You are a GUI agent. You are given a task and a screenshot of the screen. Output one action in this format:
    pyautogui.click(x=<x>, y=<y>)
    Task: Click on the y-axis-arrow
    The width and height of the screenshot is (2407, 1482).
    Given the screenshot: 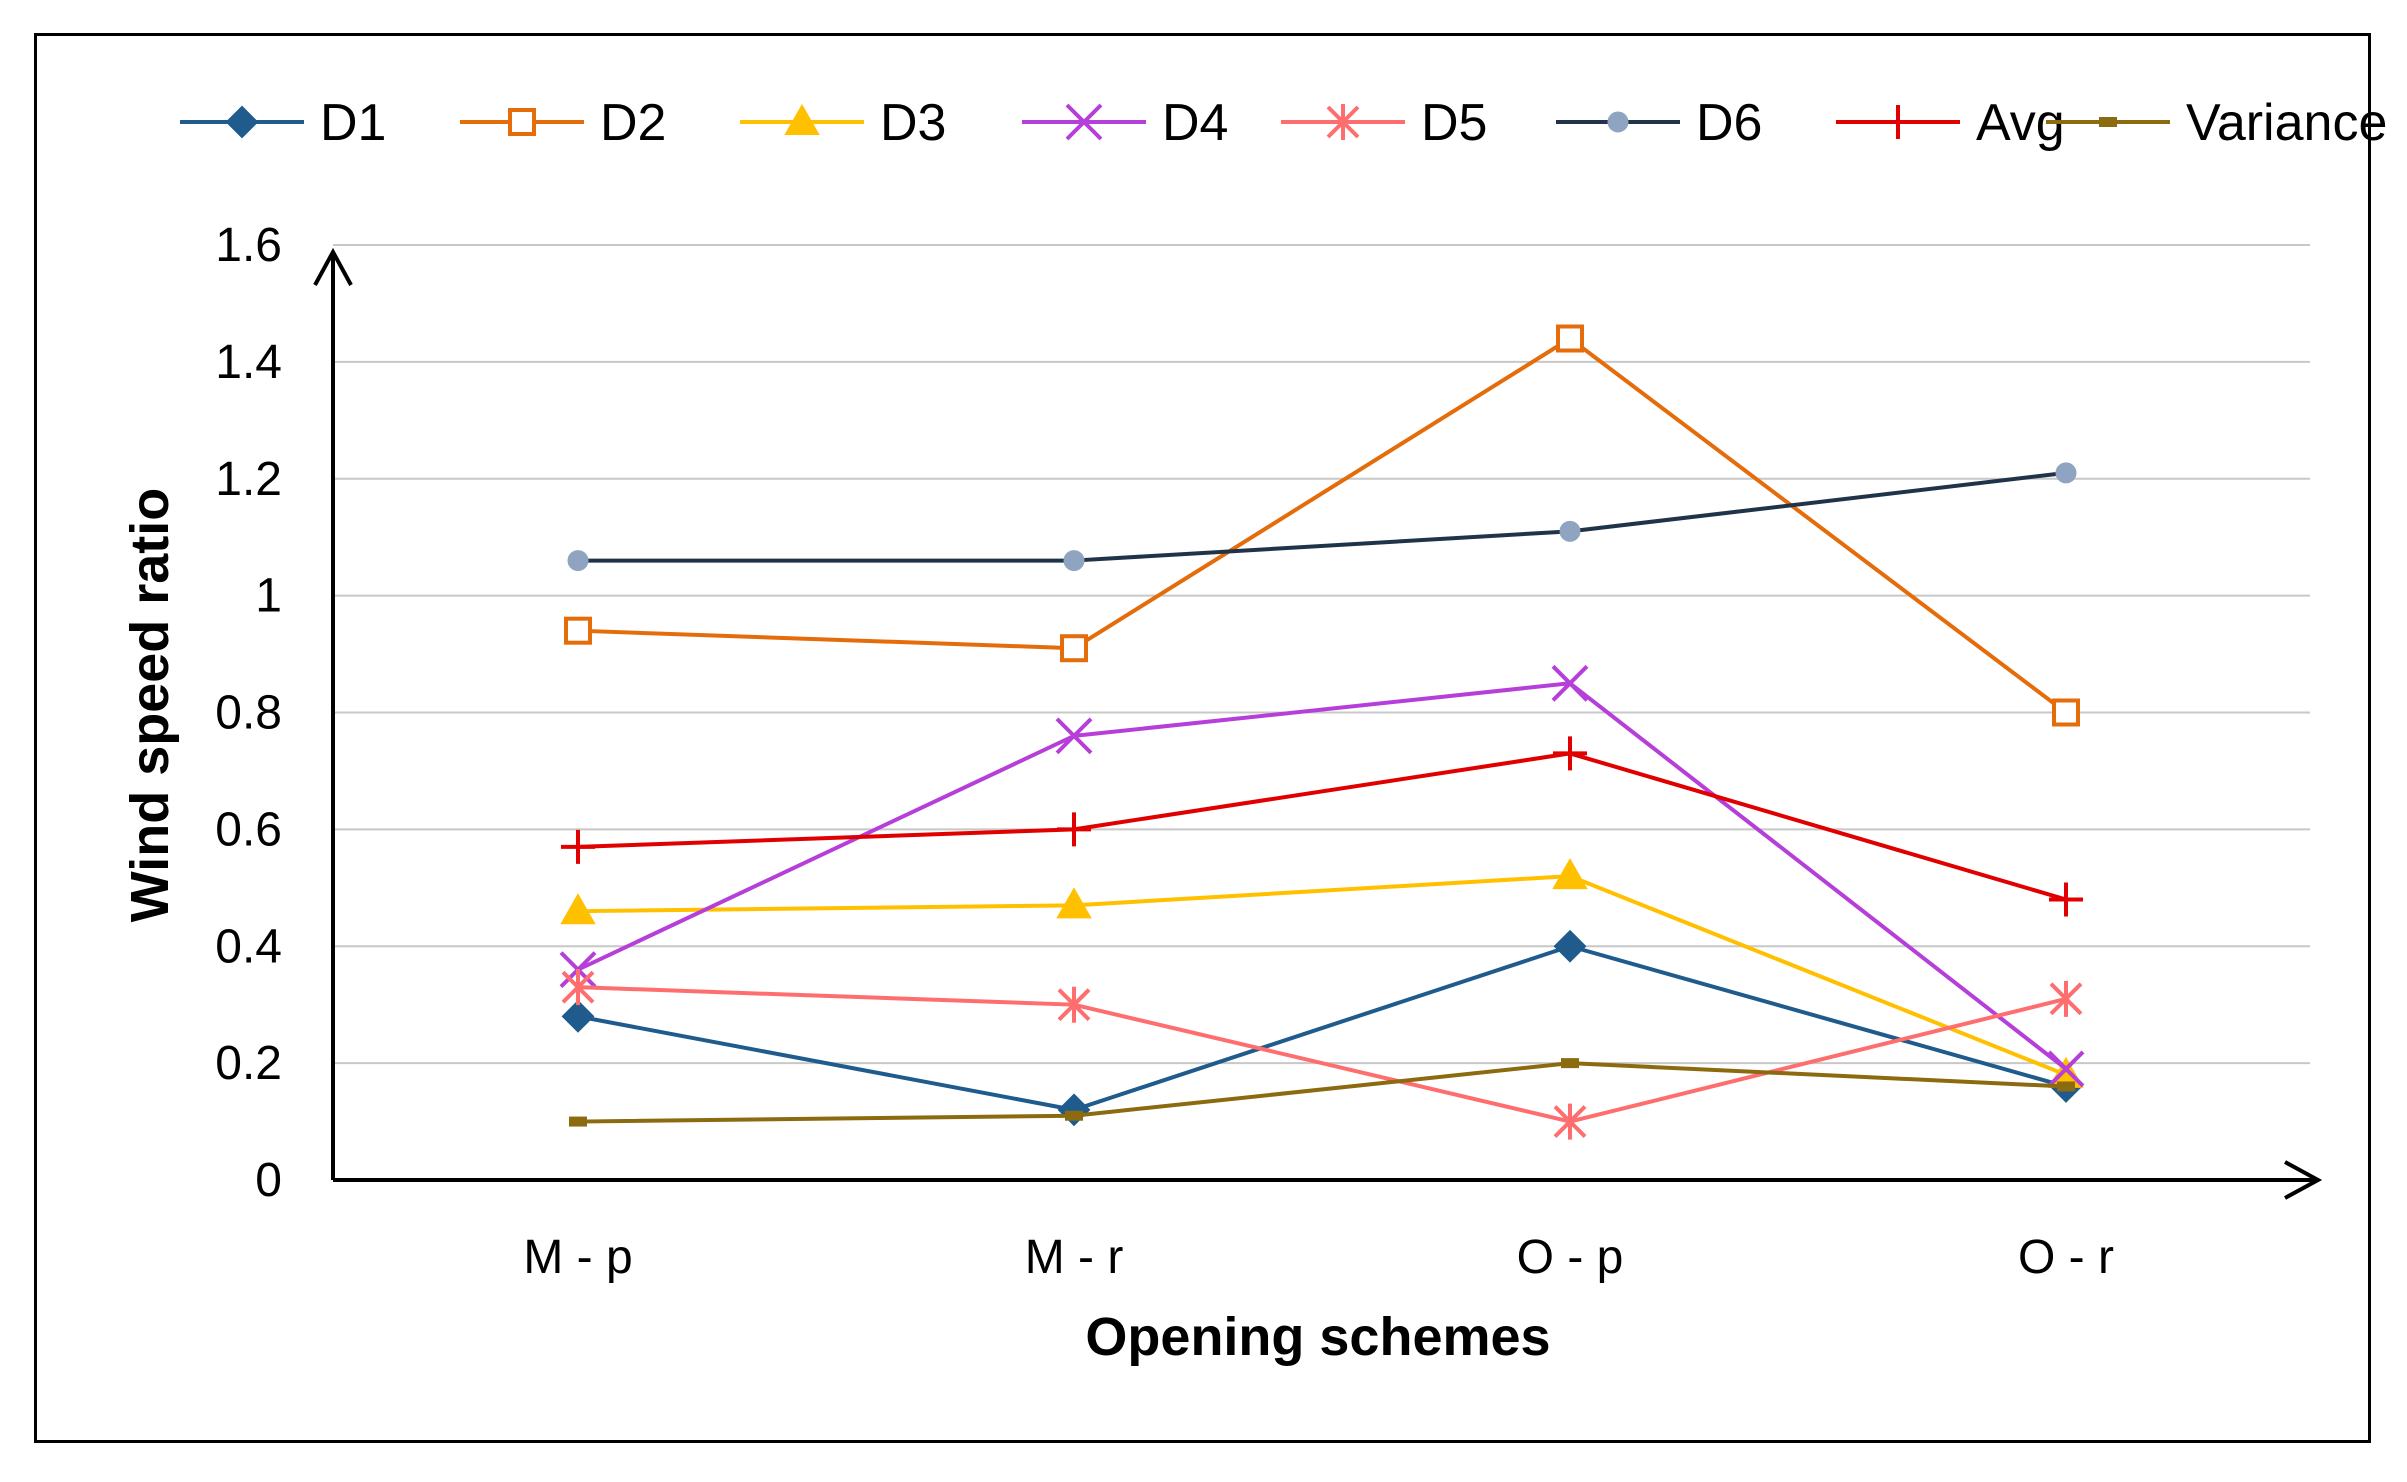 What is the action you would take?
    pyautogui.click(x=333, y=266)
    